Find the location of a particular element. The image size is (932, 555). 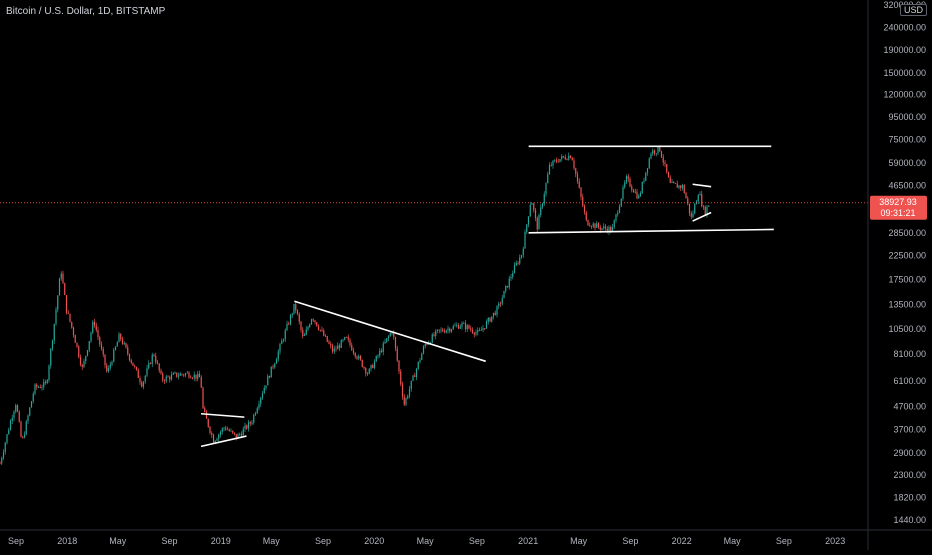

price-scale-label: 46500.00 is located at coordinates (907, 186).